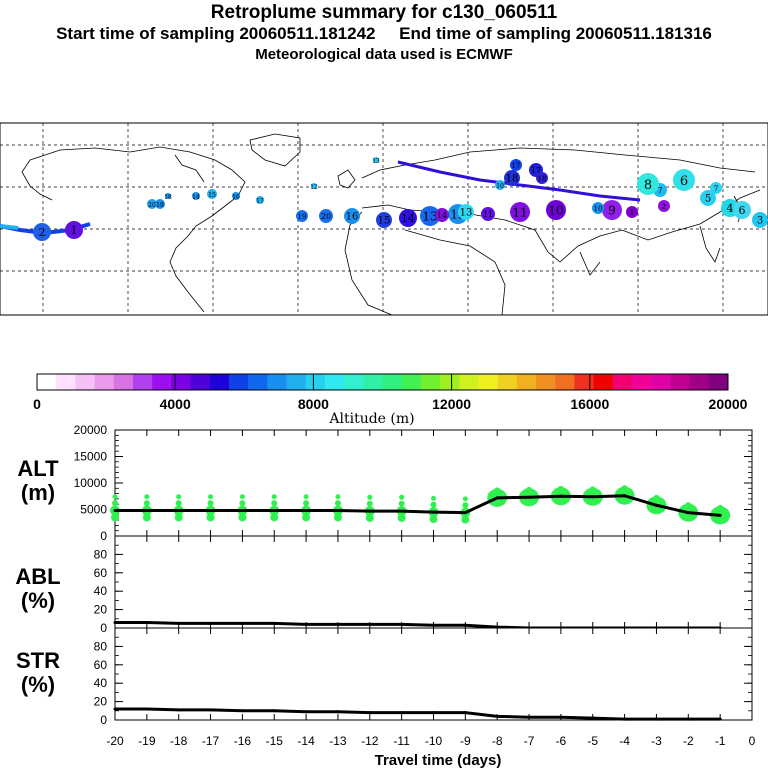  Describe the element at coordinates (302, 217) in the screenshot. I see `plume-cluster-label: 19` at that location.